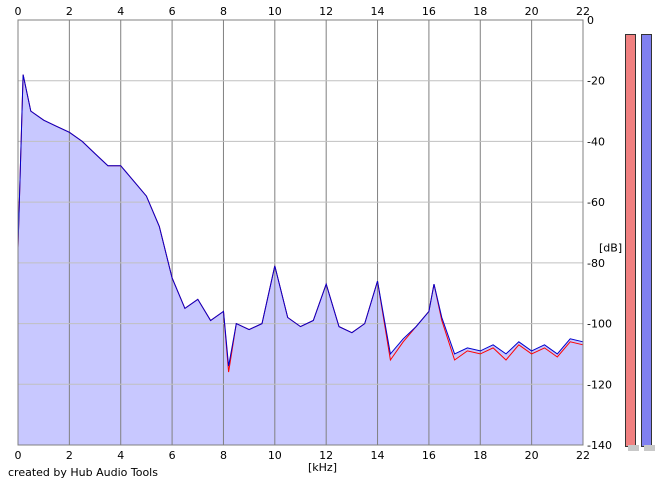 The image size is (665, 486). Describe the element at coordinates (275, 11) in the screenshot. I see `x-tick-label-top: 10` at that location.